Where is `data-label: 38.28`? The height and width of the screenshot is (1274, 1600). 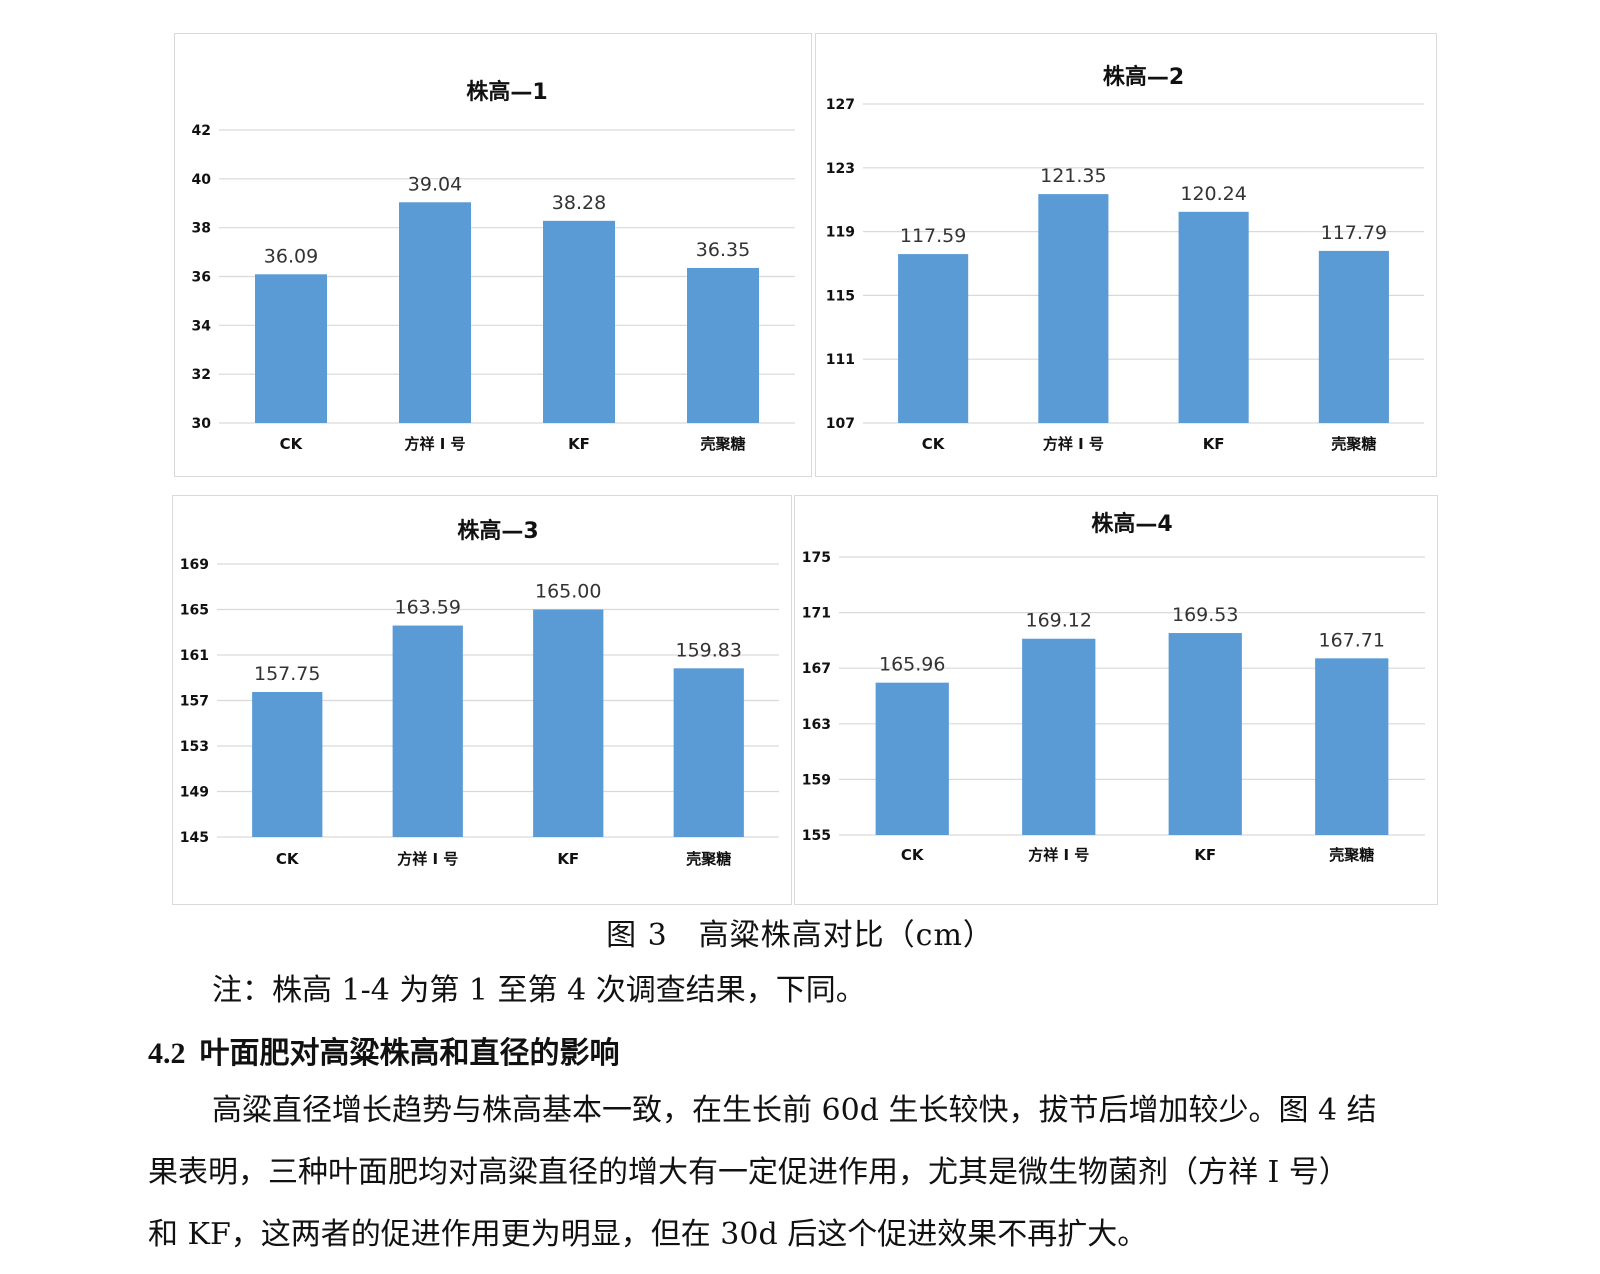
data-label: 38.28 is located at coordinates (579, 203).